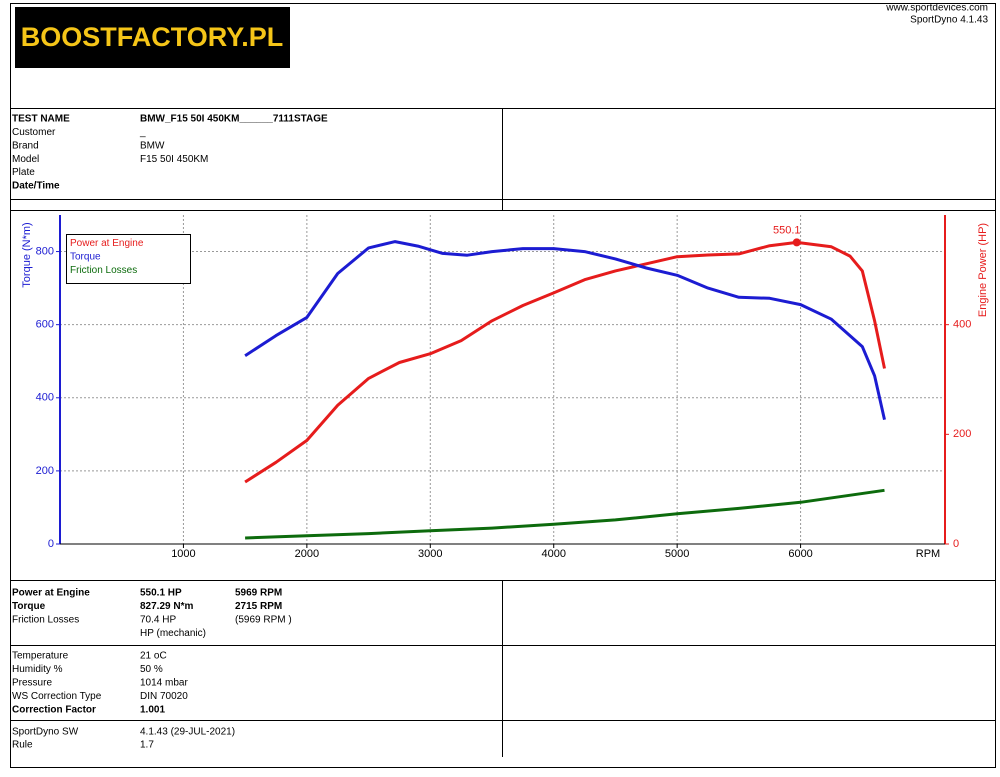 The width and height of the screenshot is (1000, 777). I want to click on field-value: 50 %, so click(151, 669).